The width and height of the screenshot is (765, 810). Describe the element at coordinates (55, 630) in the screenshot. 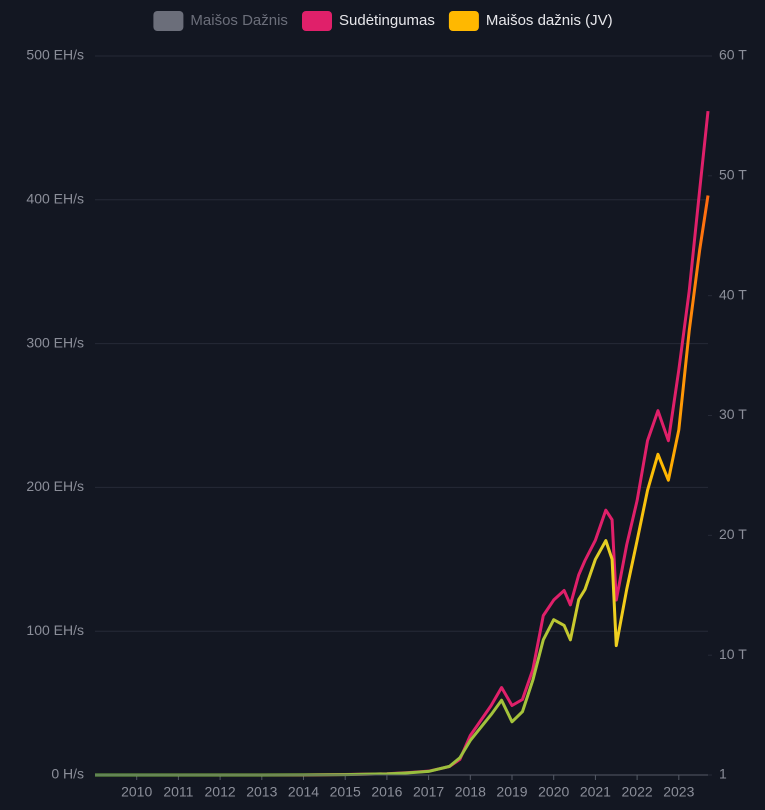

I see `y-tick-label: 100 EH/s` at that location.